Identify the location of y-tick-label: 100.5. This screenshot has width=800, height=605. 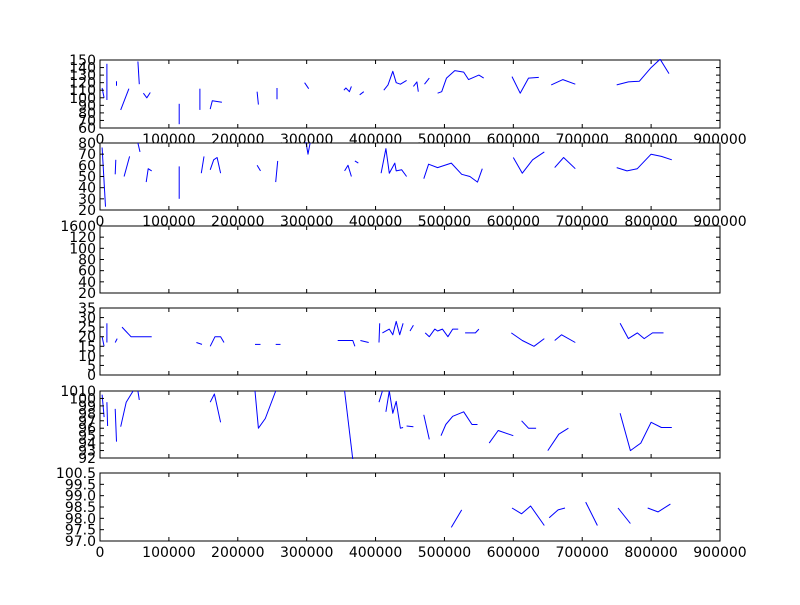
(76, 474).